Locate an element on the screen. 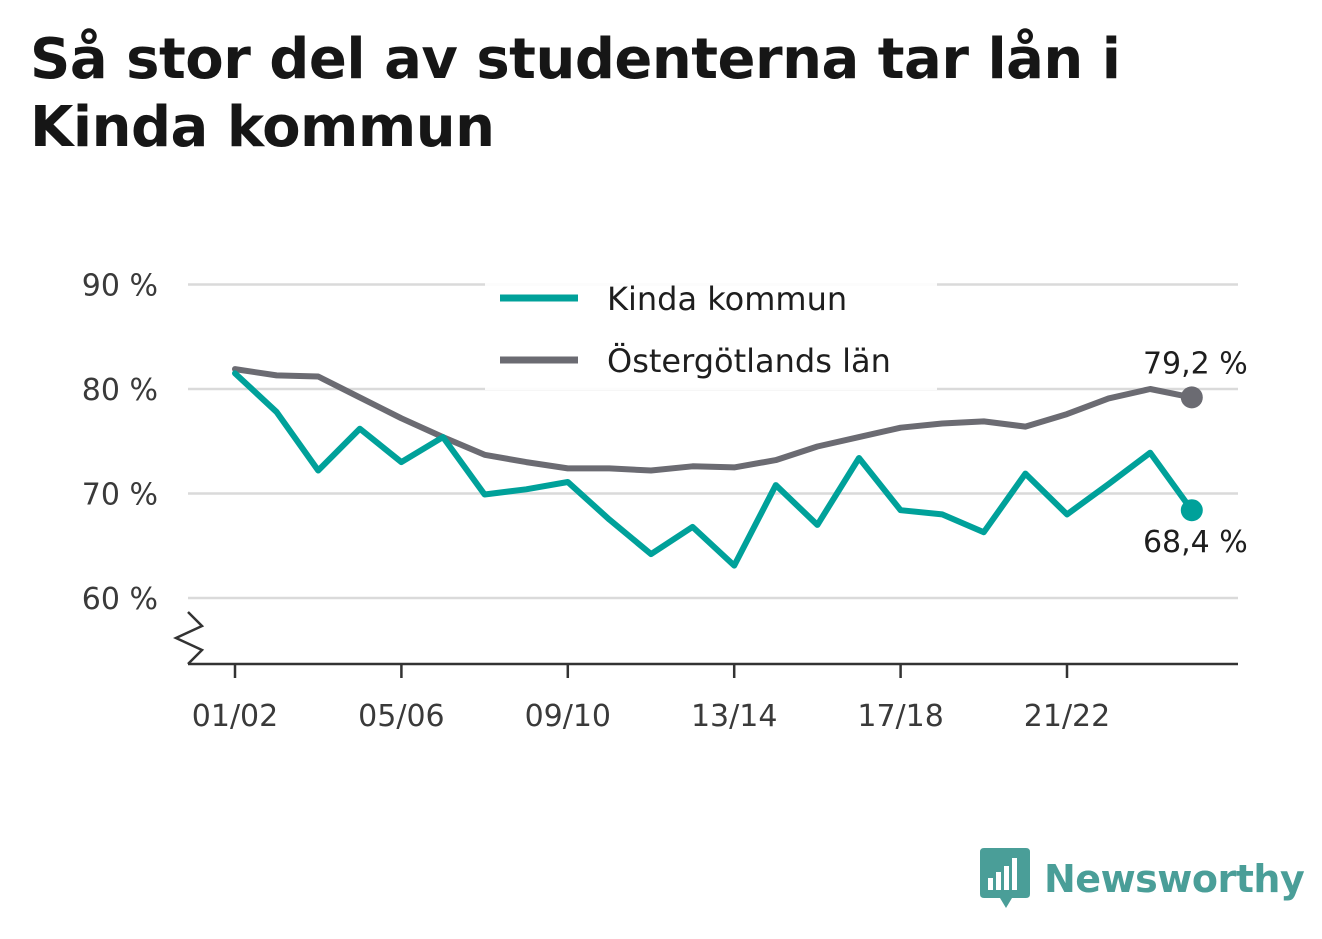  axis-break-icon is located at coordinates (189, 638).